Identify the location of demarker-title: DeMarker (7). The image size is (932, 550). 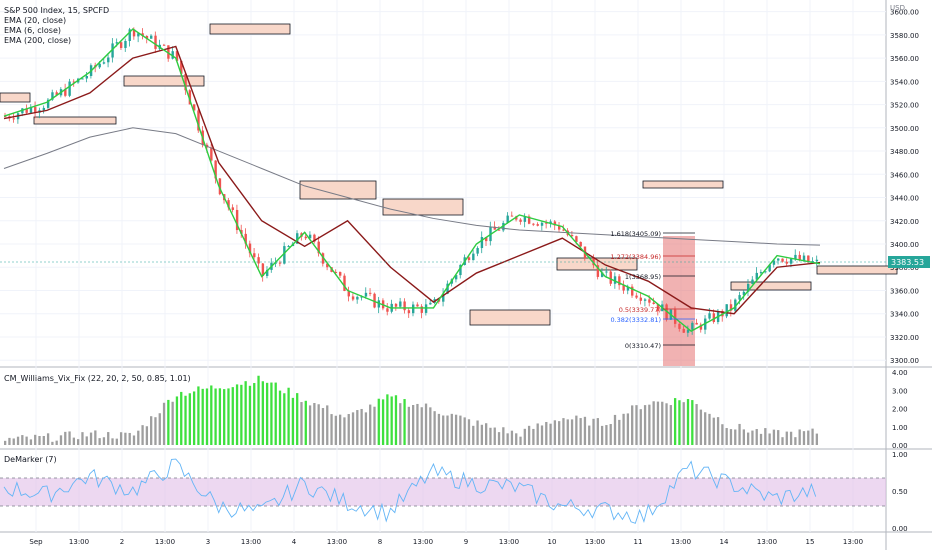
(30, 459).